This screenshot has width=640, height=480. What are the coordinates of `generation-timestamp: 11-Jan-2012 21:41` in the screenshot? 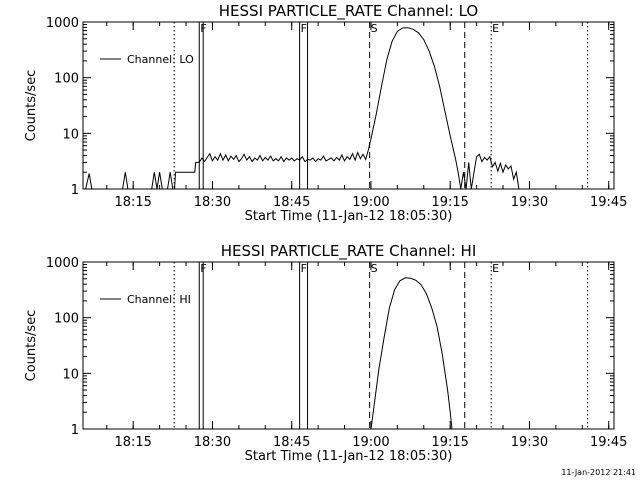 It's located at (598, 472).